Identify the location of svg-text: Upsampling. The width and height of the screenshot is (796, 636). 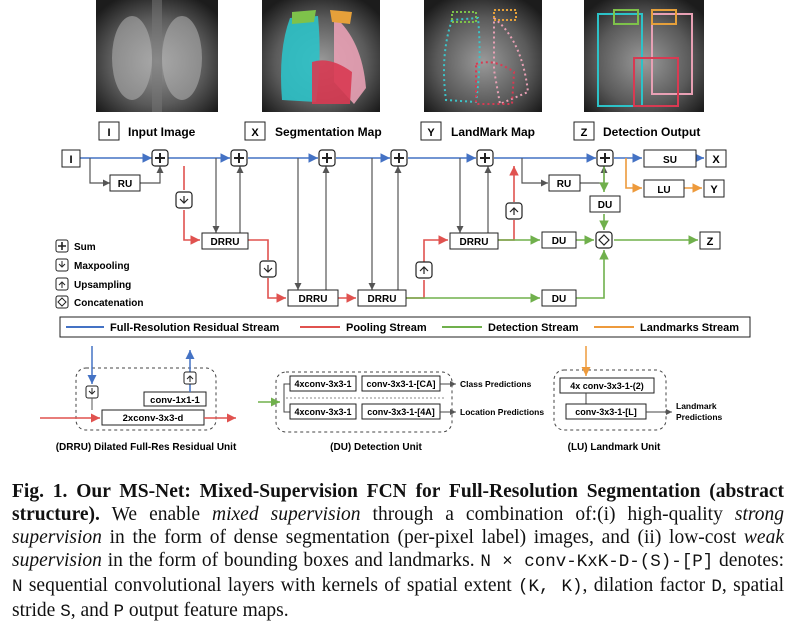
(102, 285).